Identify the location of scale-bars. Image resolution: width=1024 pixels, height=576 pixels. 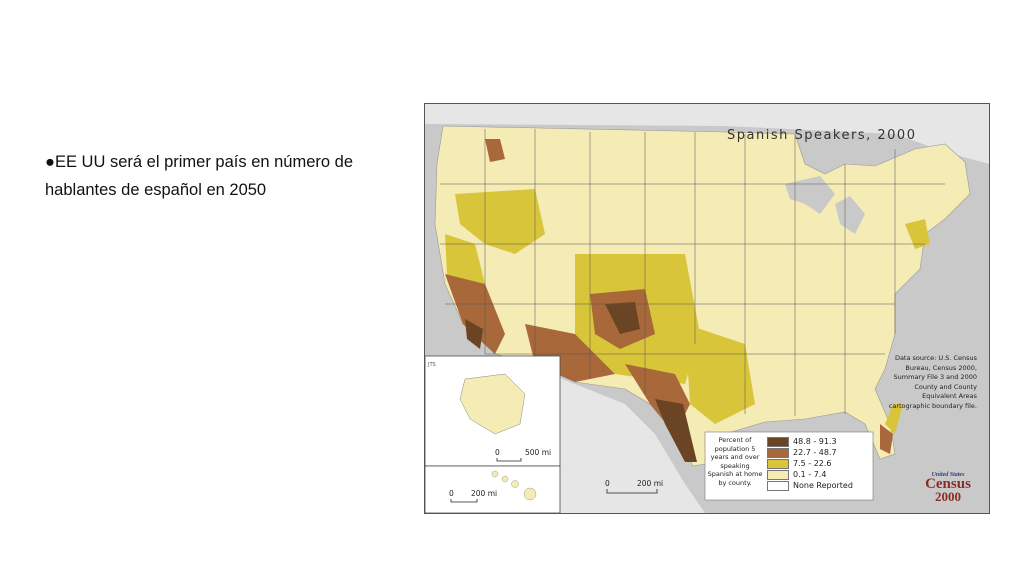
(554, 480).